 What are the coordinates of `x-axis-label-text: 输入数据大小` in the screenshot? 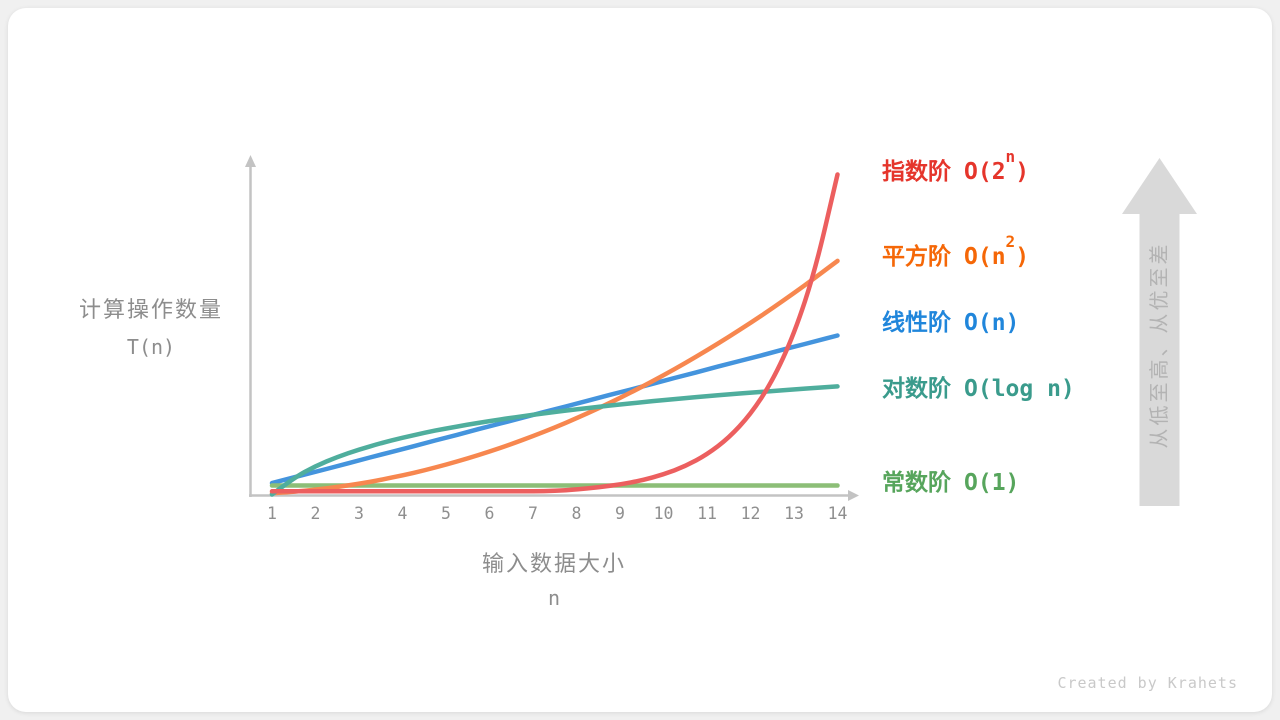 It's located at (553, 564).